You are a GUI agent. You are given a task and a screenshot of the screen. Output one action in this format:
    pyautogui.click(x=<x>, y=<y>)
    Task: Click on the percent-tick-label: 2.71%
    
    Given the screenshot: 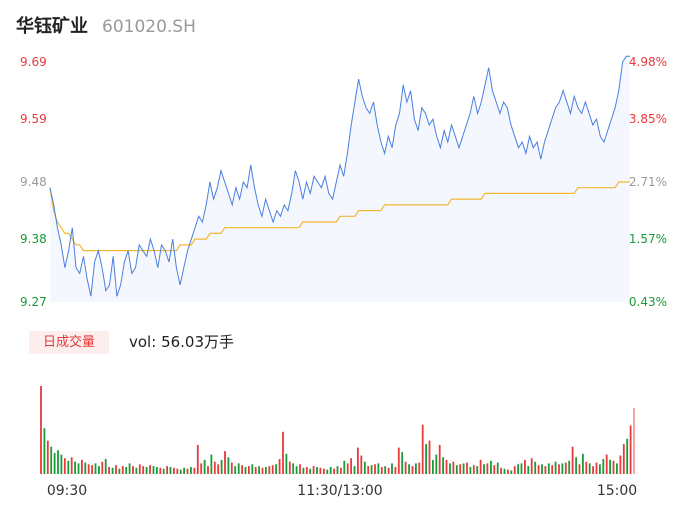 What is the action you would take?
    pyautogui.click(x=648, y=182)
    